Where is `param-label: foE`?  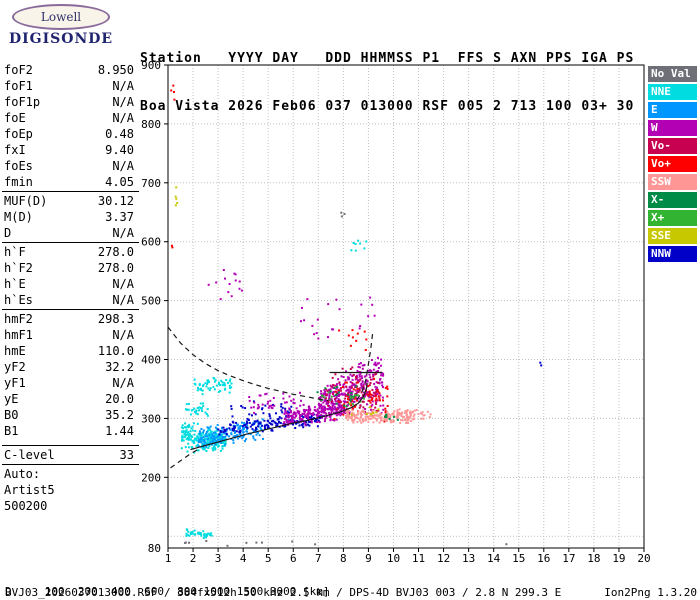
param-label: foE is located at coordinates (15, 118).